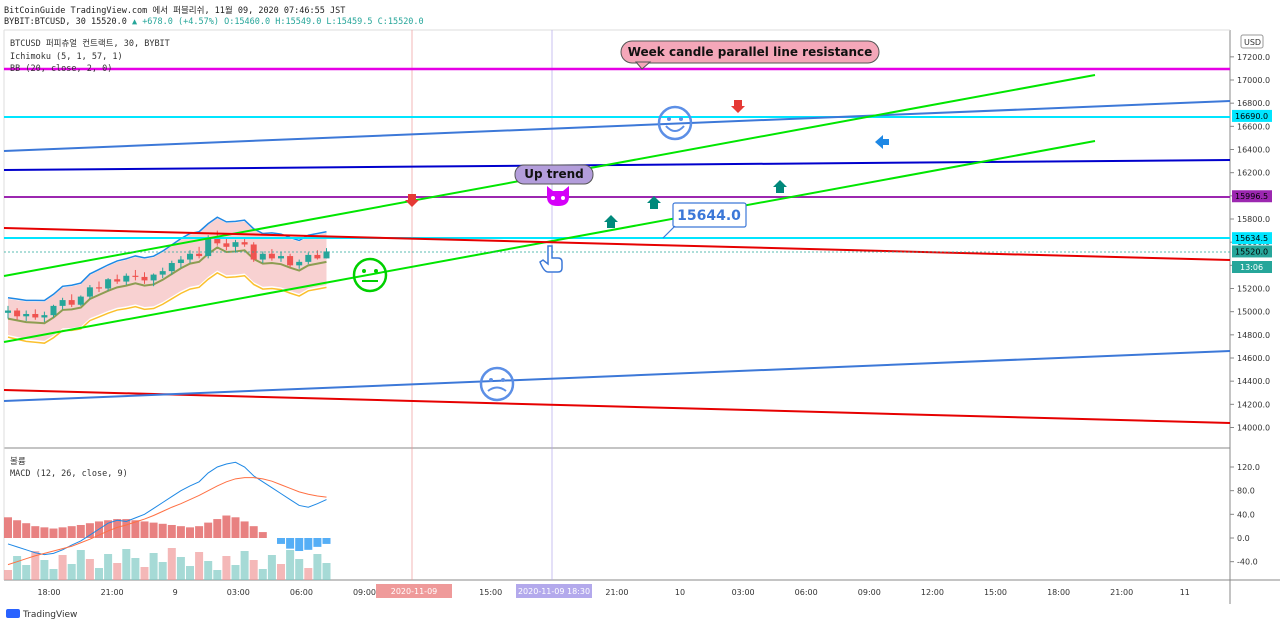 This screenshot has height=628, width=1280. I want to click on blue-upper-channel, so click(617, 126).